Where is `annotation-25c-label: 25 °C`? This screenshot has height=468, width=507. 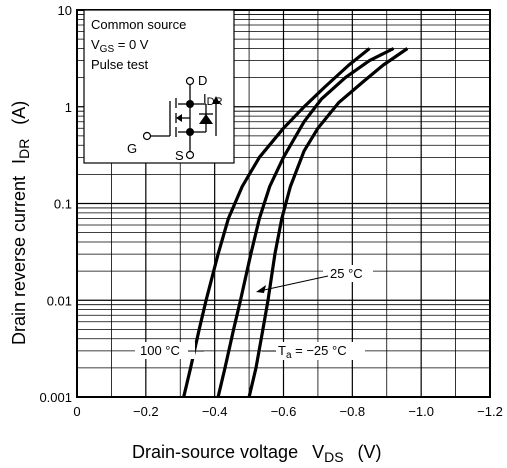
annotation-25c-label: 25 °C is located at coordinates (346, 273).